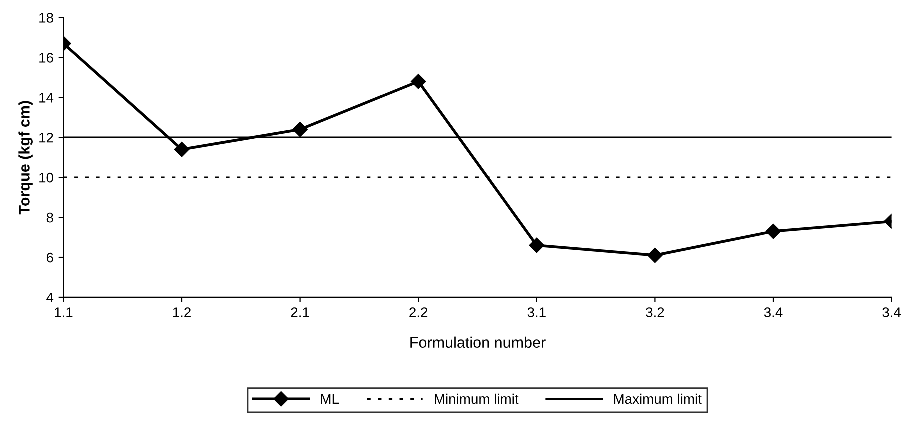 The image size is (910, 444). What do you see at coordinates (50, 257) in the screenshot?
I see `y-tick-label: 6` at bounding box center [50, 257].